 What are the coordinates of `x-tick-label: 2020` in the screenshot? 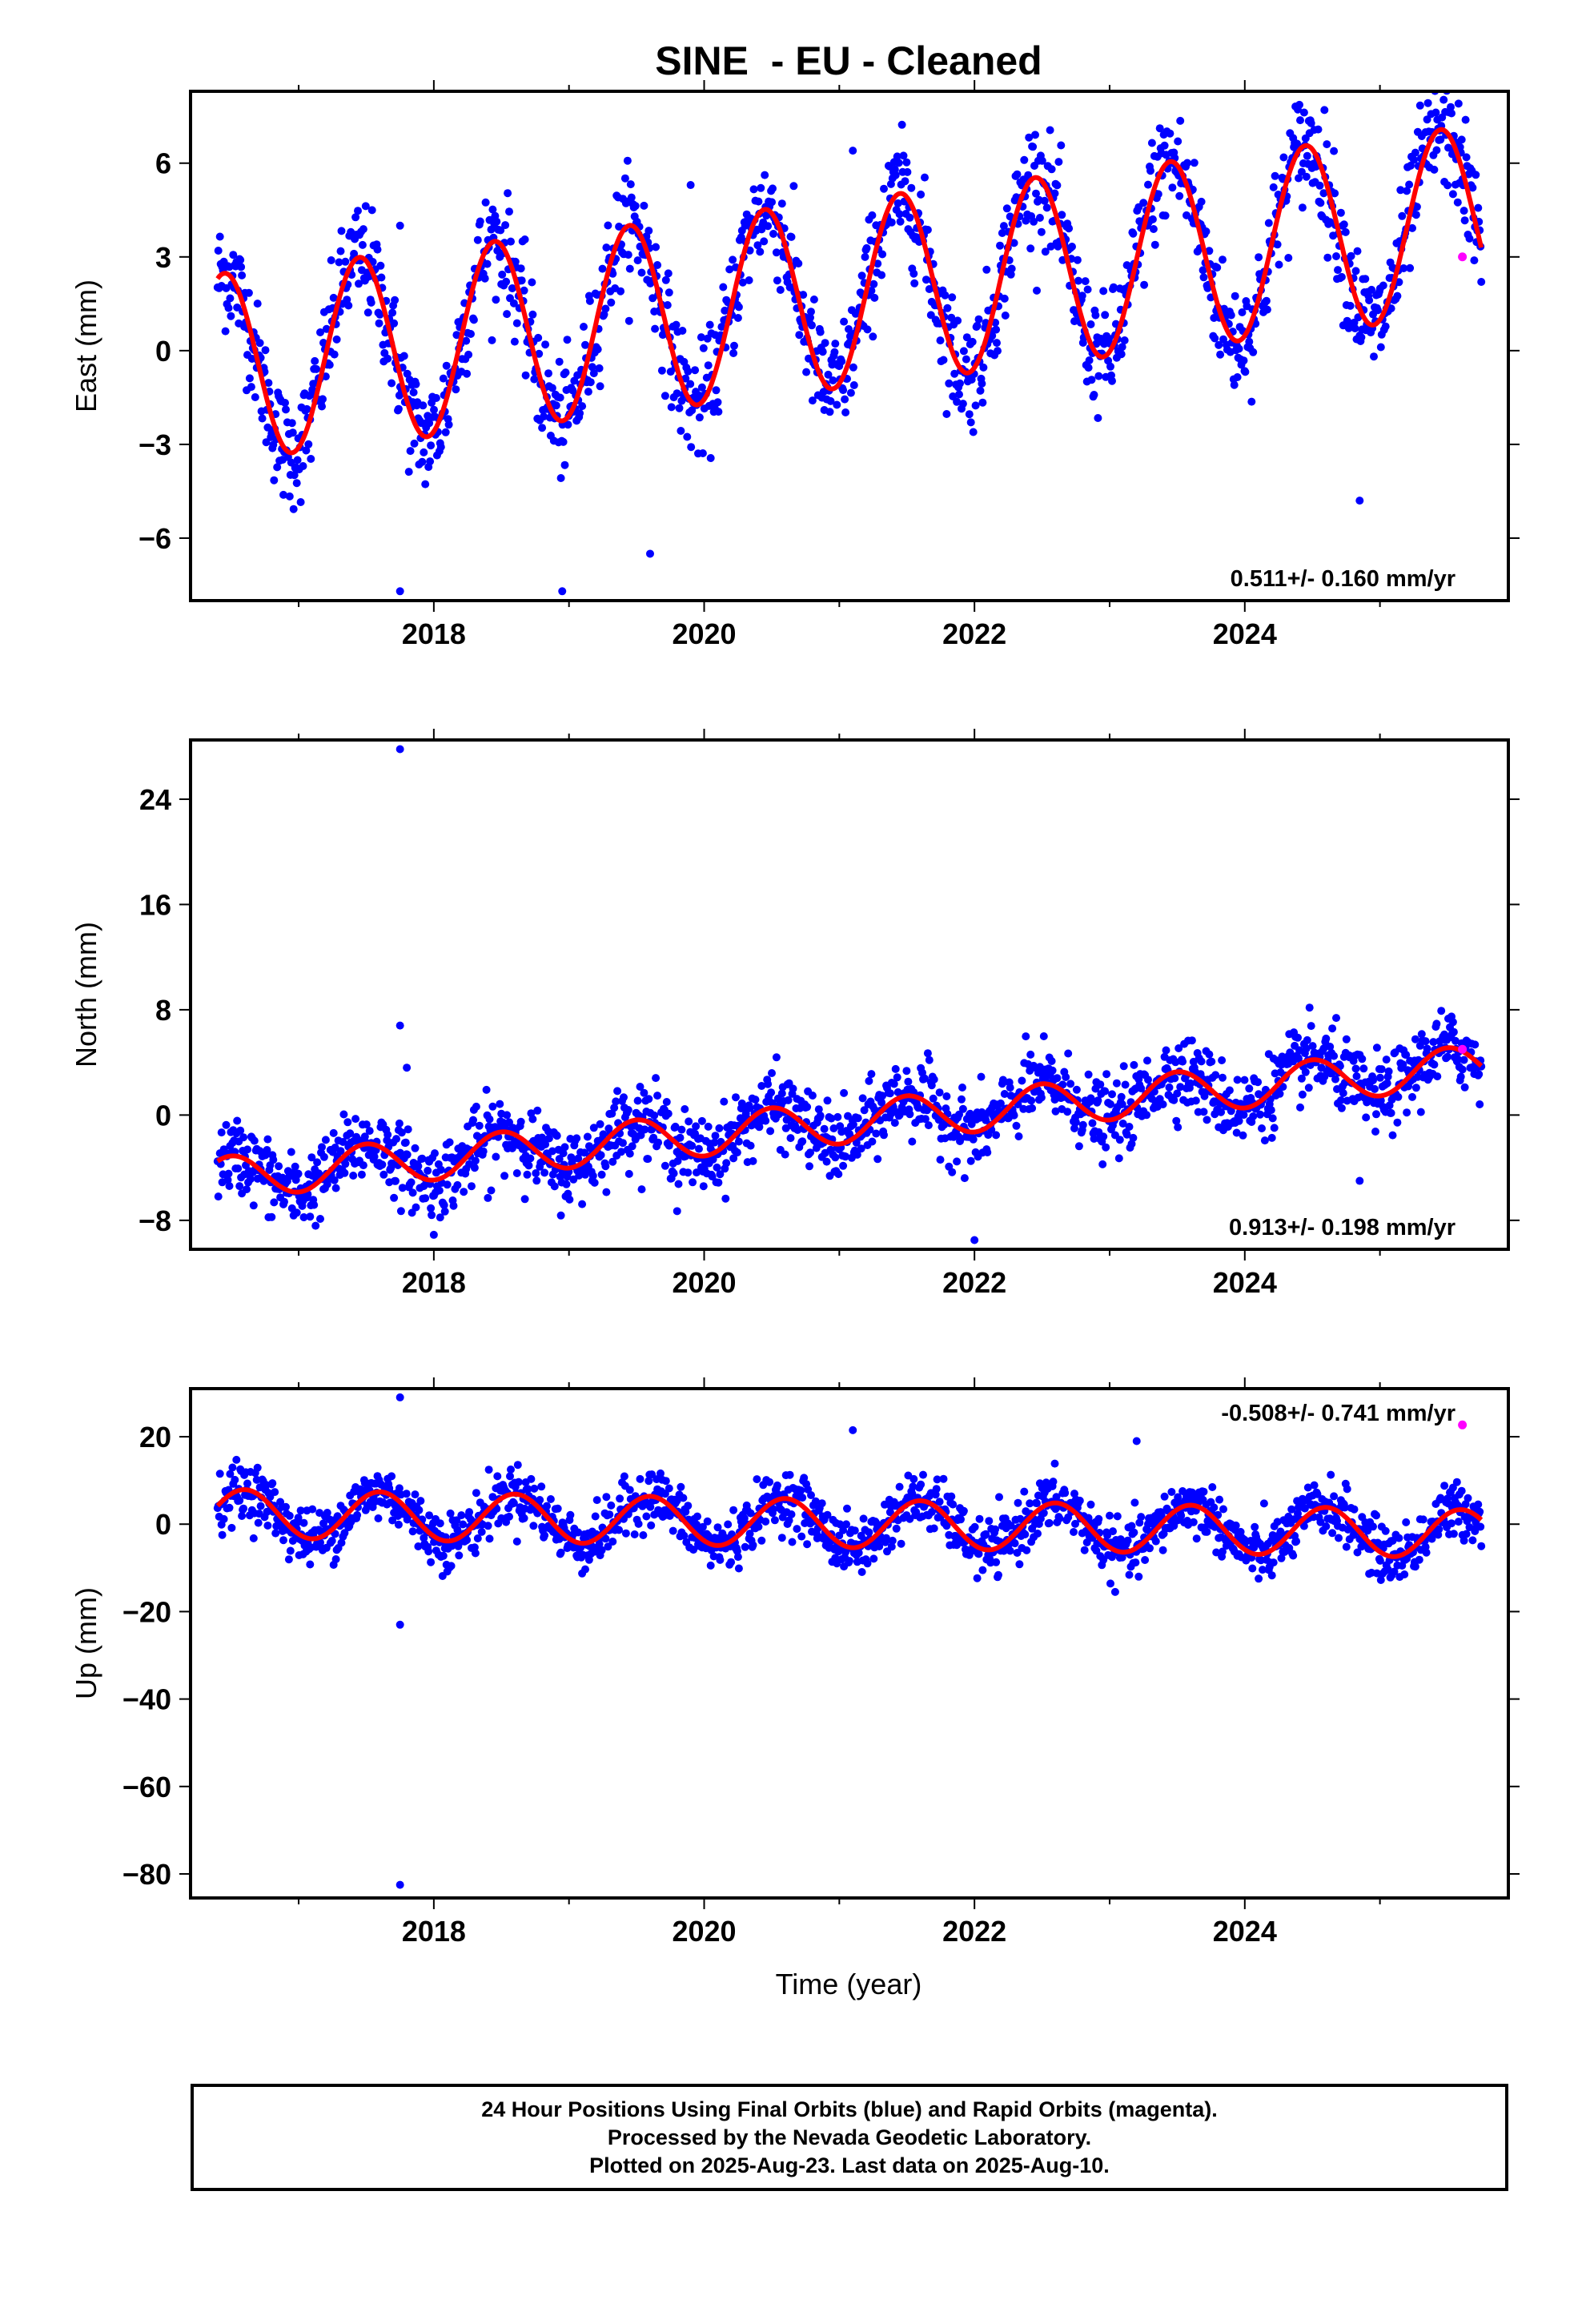 It's located at (704, 633).